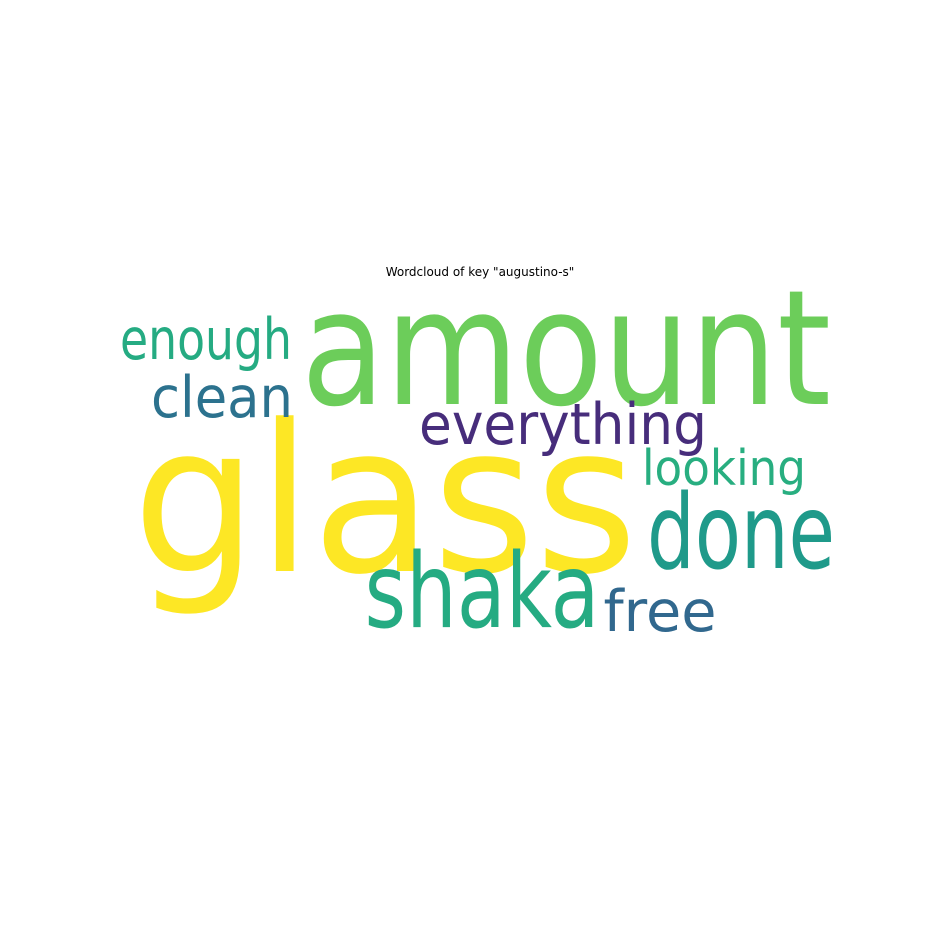 This screenshot has width=936, height=936. I want to click on word-free: free, so click(660, 612).